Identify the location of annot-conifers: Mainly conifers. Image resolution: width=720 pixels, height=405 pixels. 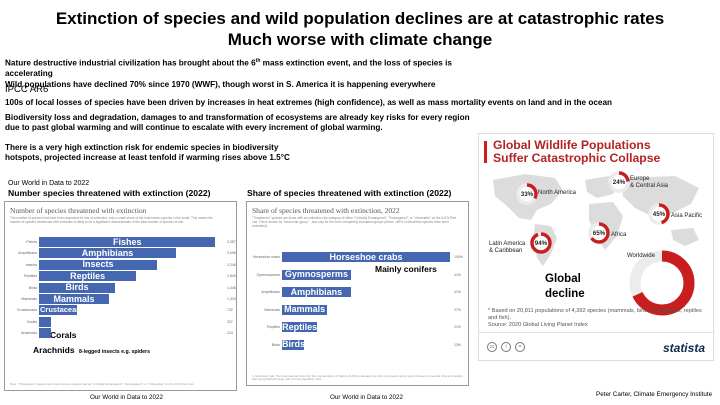
(406, 269).